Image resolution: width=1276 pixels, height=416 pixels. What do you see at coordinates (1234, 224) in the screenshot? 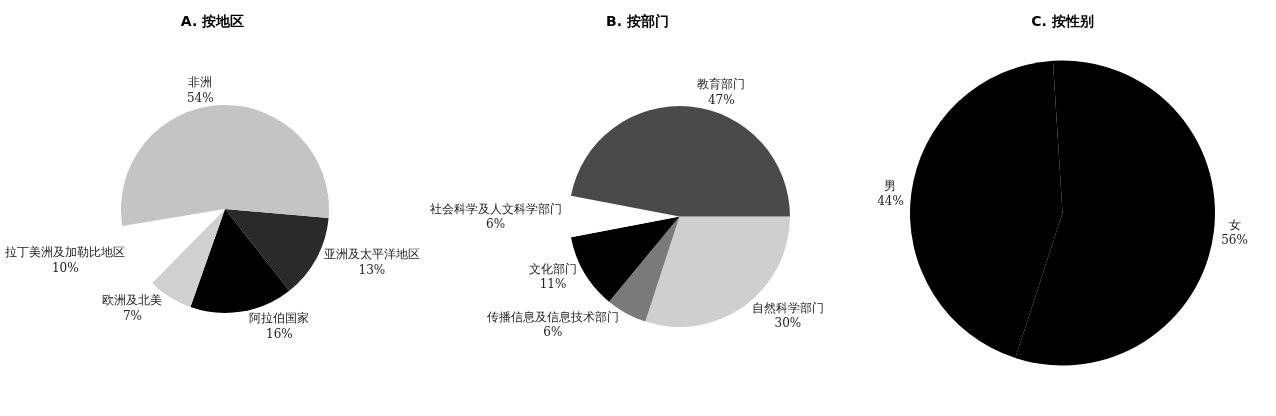
I see `slice-label: 女` at bounding box center [1234, 224].